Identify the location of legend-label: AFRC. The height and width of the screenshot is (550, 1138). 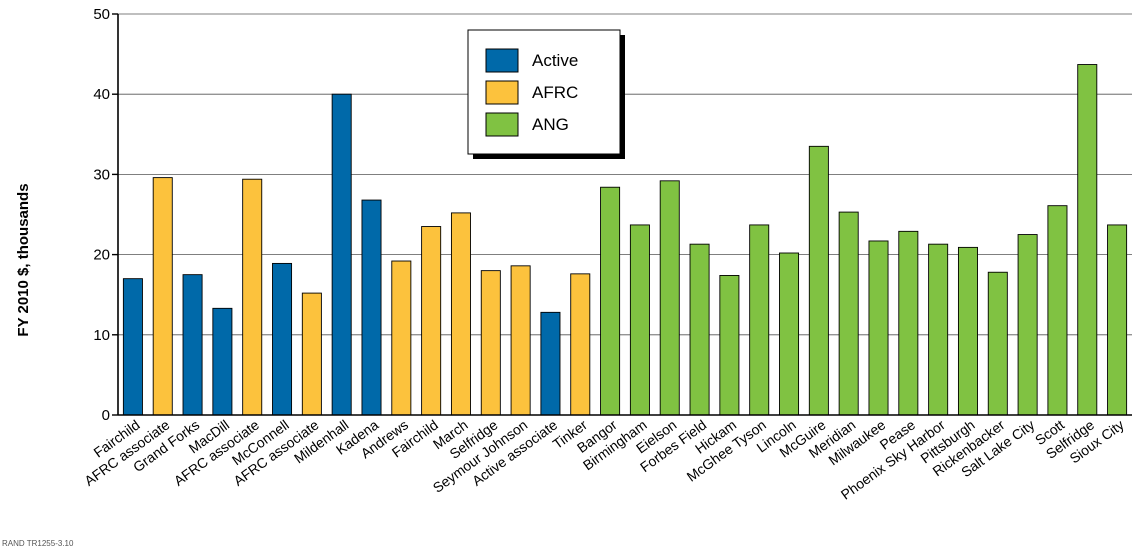
(555, 92).